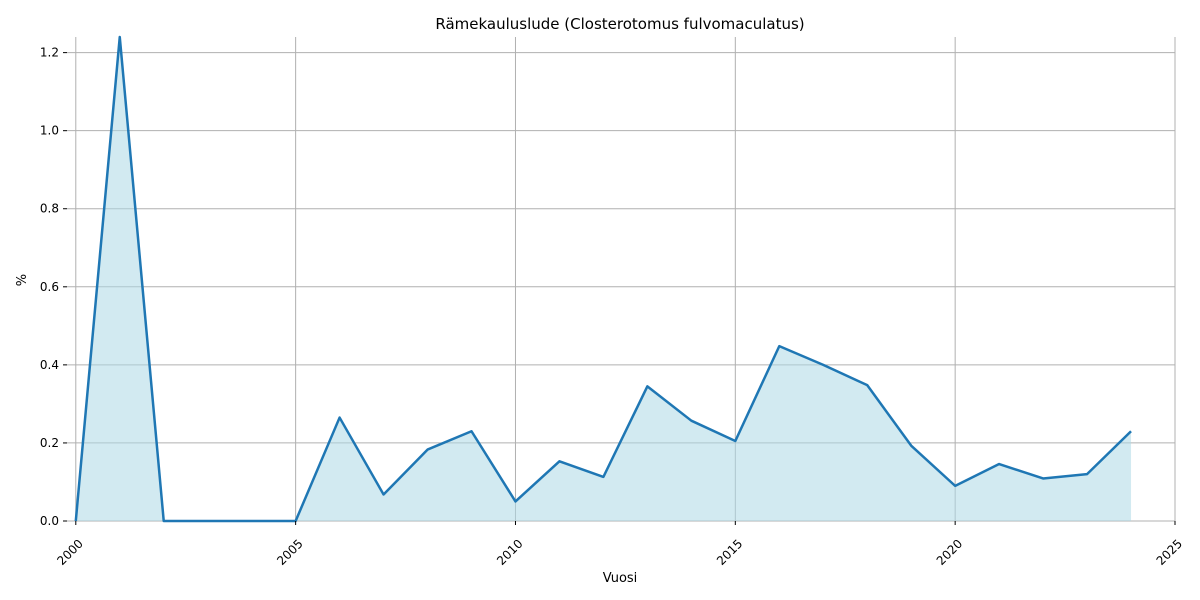 This screenshot has height=600, width=1200. I want to click on y-tick-label: 0.0, so click(49, 521).